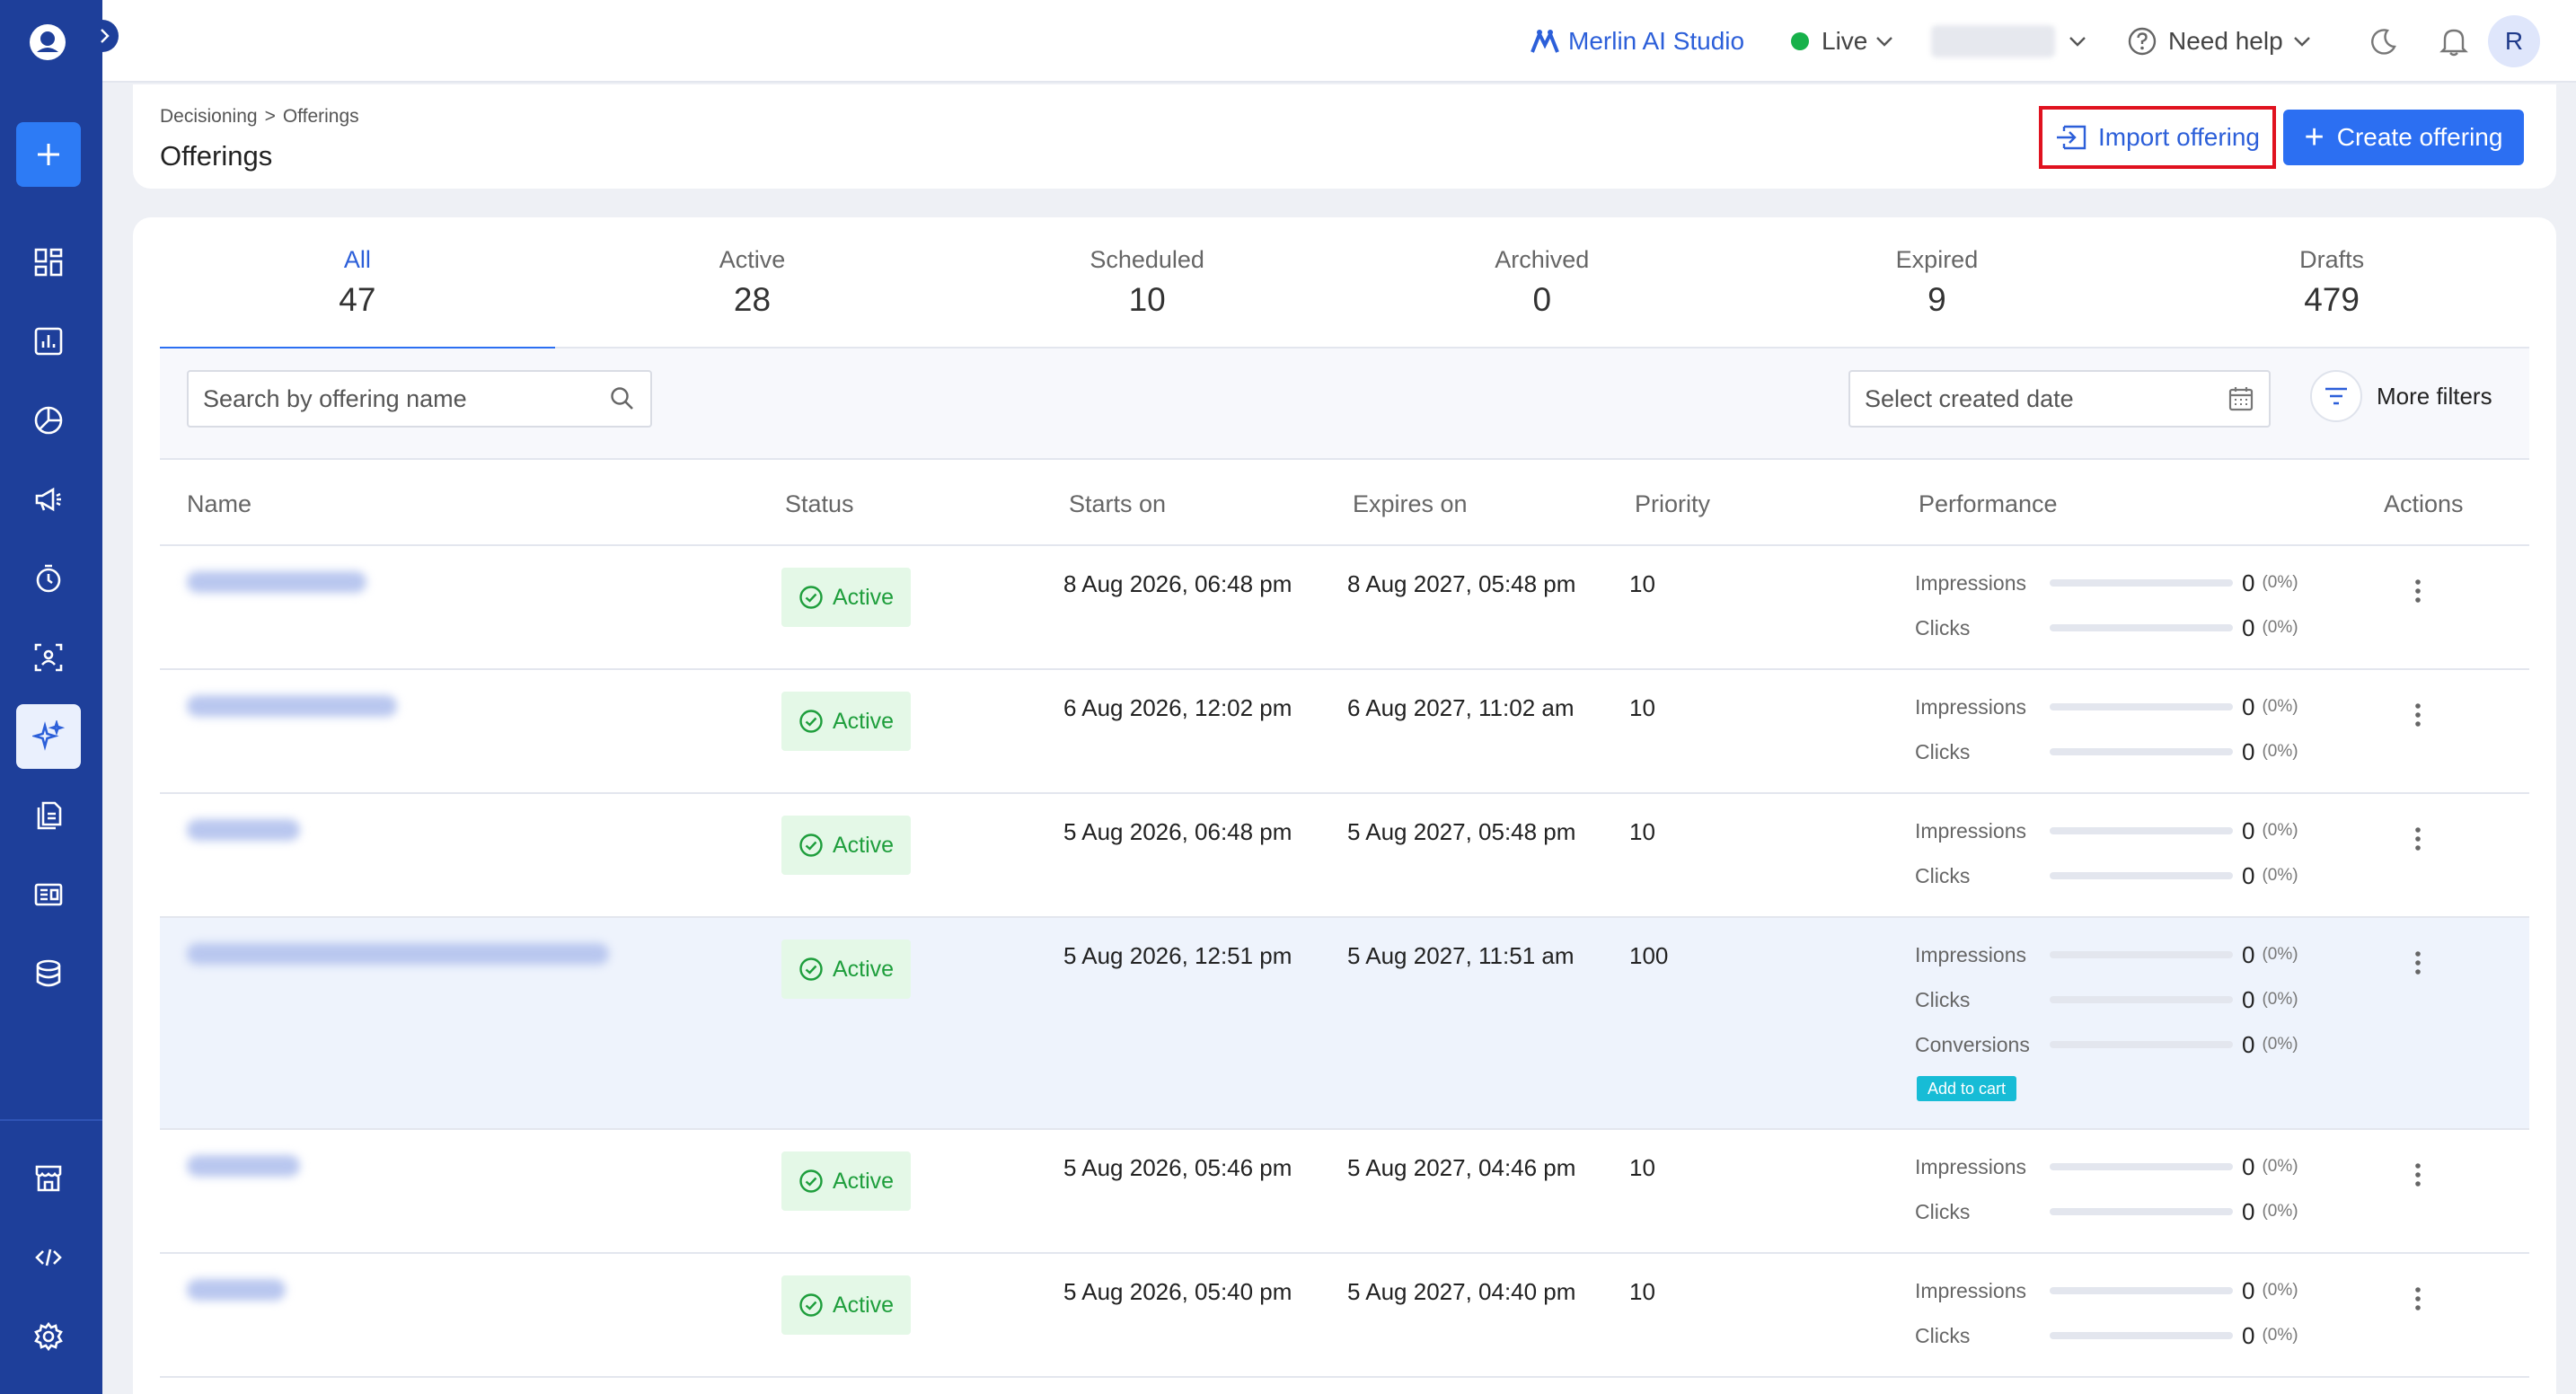 The height and width of the screenshot is (1394, 2576). What do you see at coordinates (48, 578) in the screenshot?
I see `journeys-icon` at bounding box center [48, 578].